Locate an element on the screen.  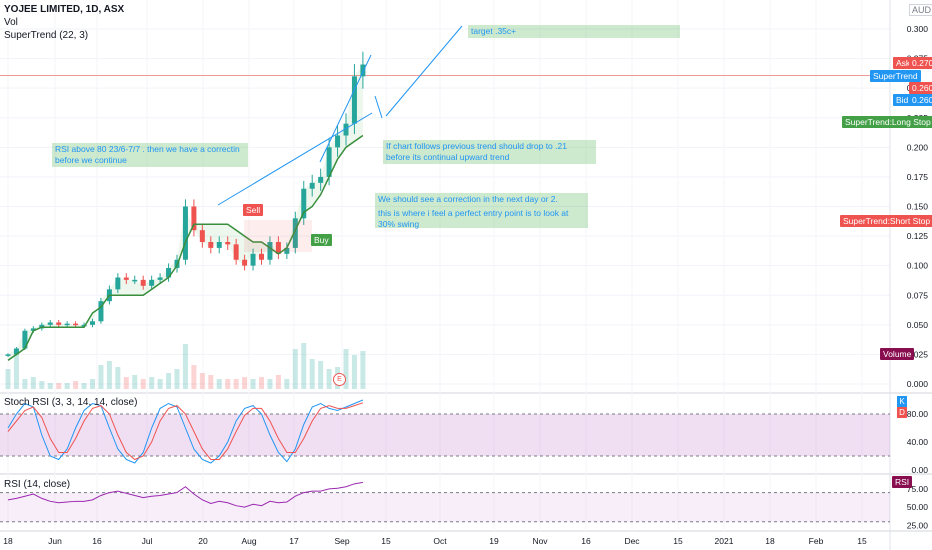
stoch-k-tag: K is located at coordinates (902, 401).